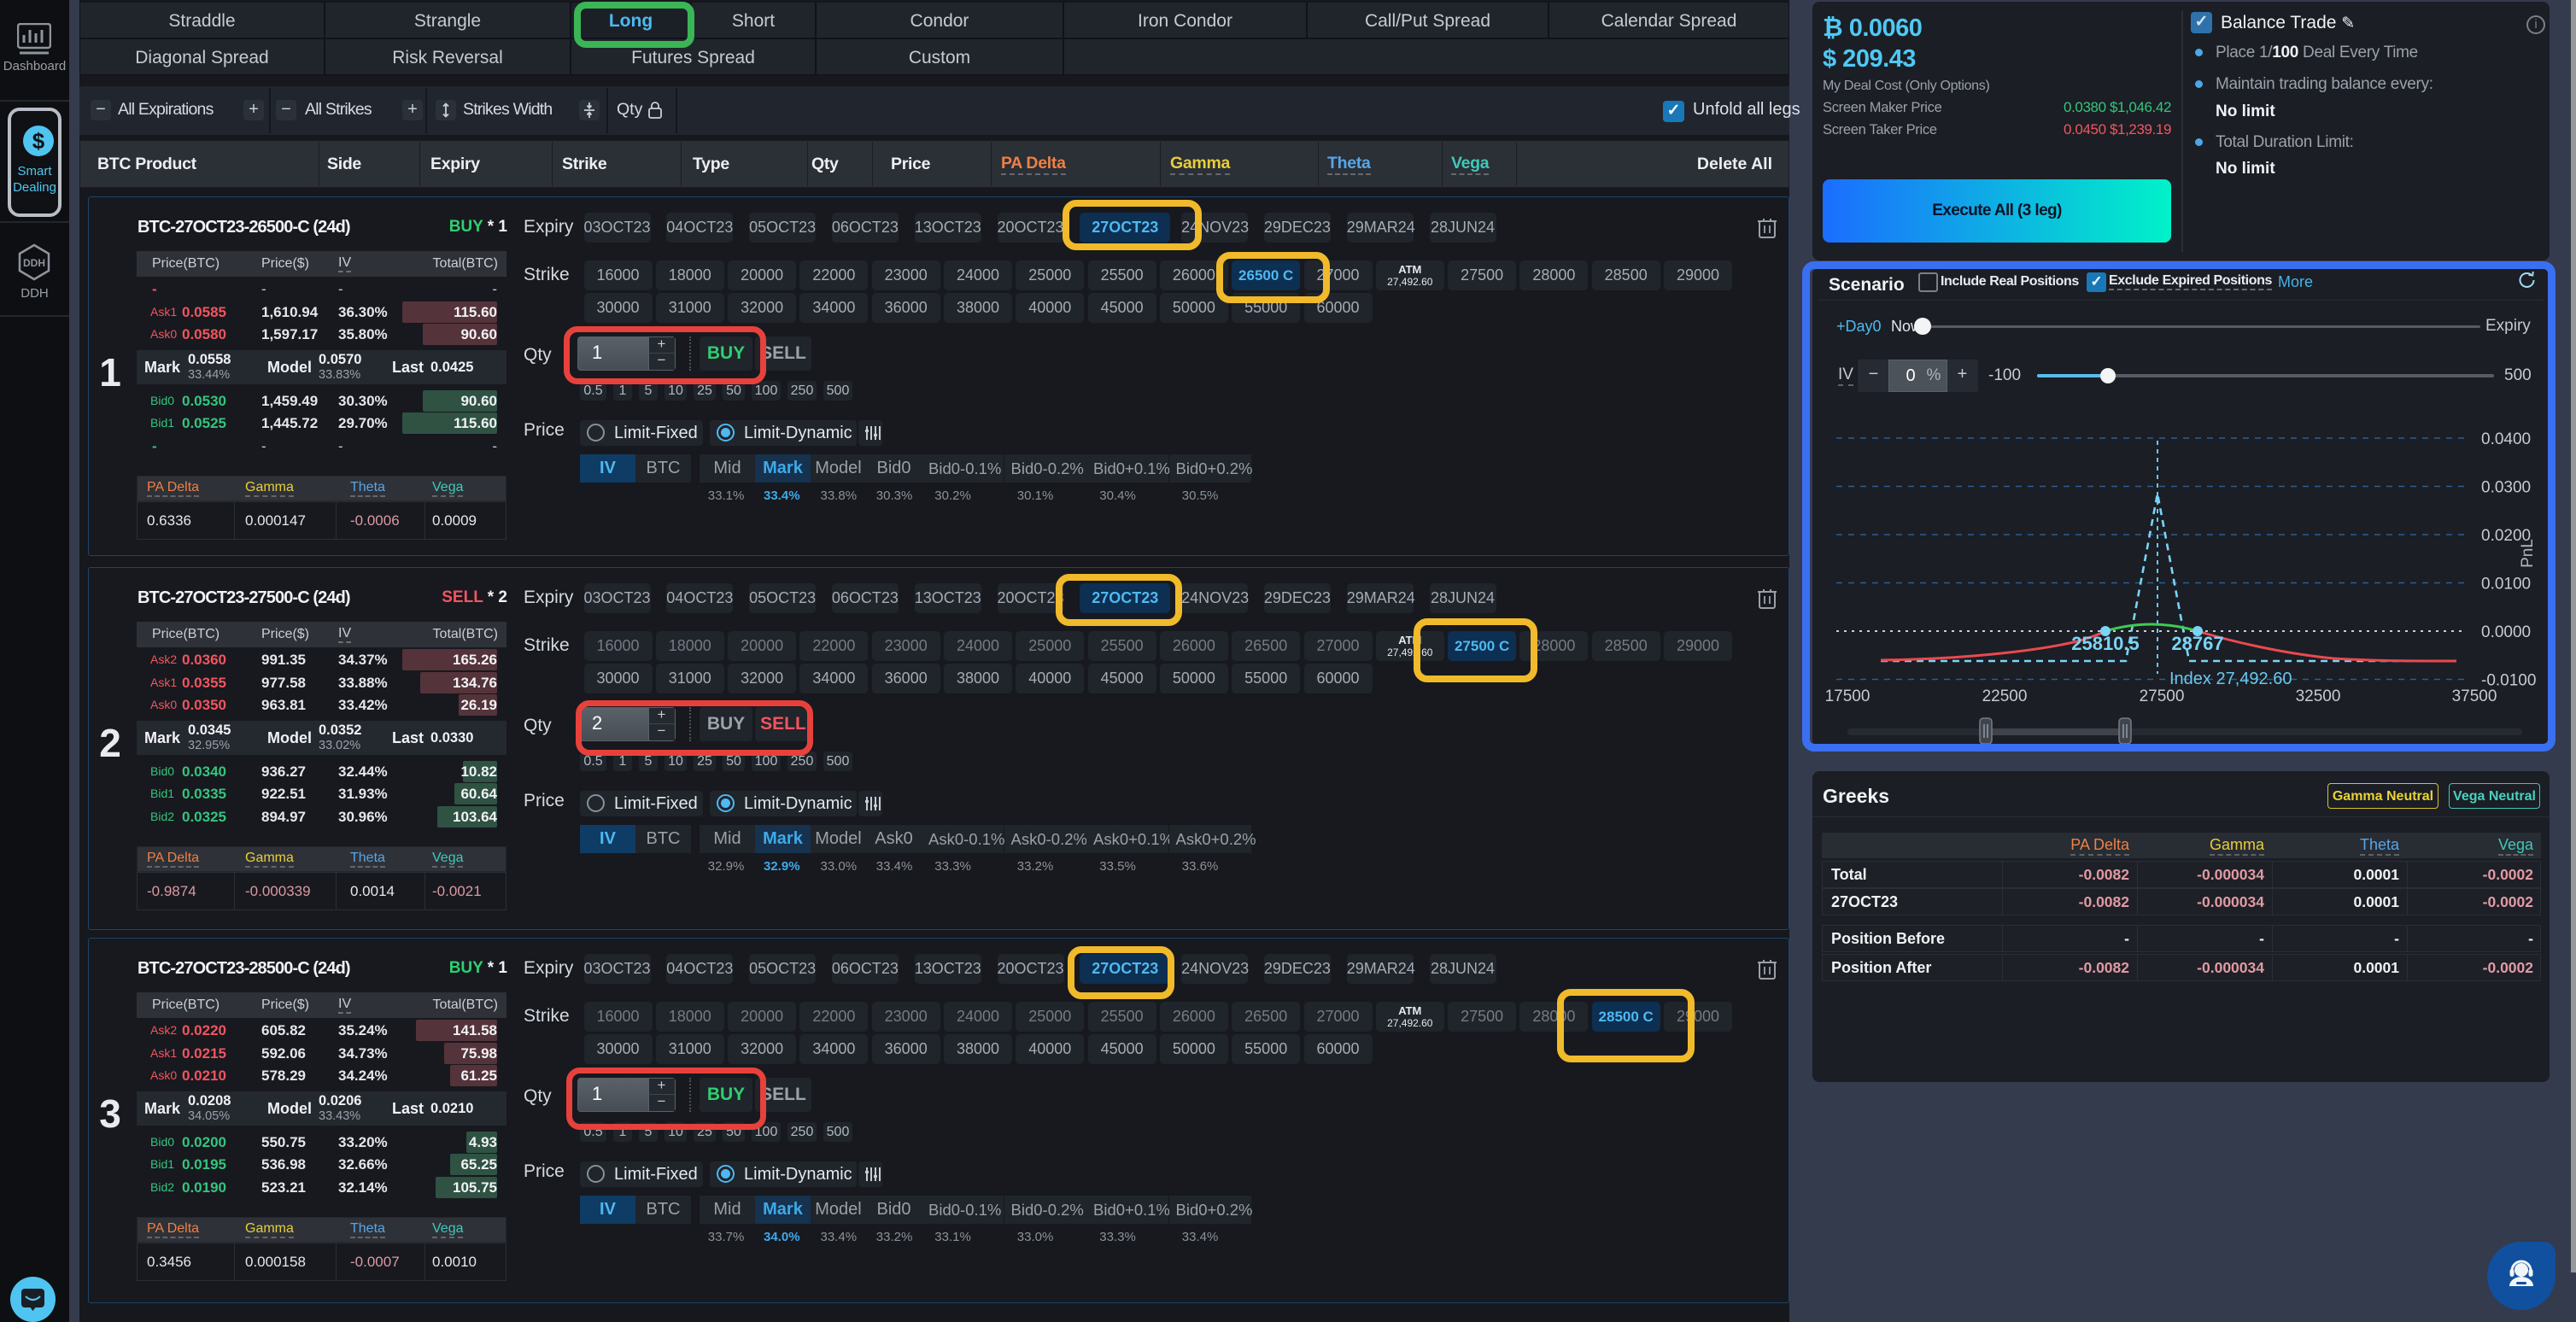  I want to click on svg-text: 0.0000, so click(2506, 632).